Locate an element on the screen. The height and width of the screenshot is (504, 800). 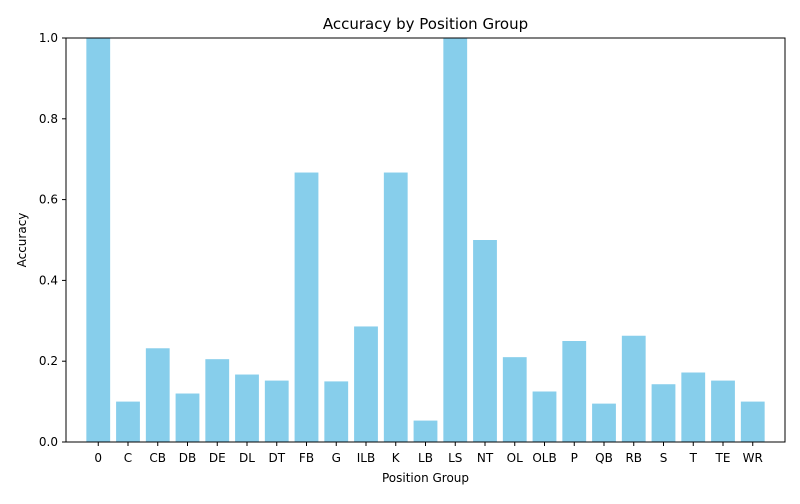
x-tick-label: FB is located at coordinates (306, 458).